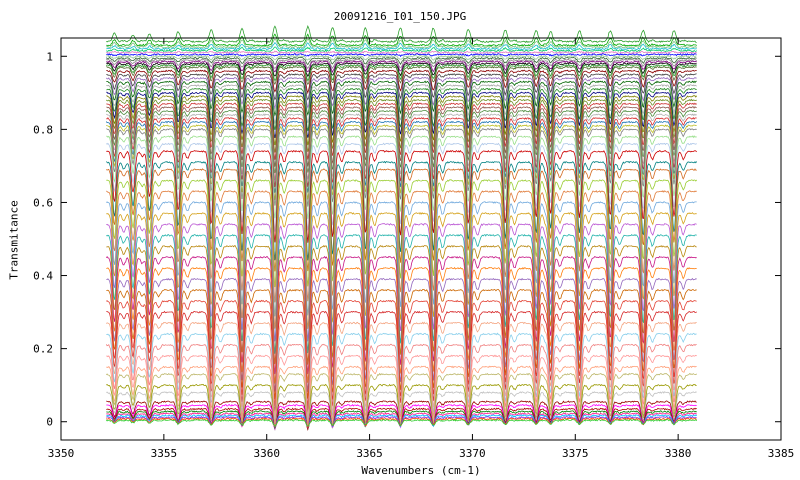 The image size is (800, 480). What do you see at coordinates (164, 453) in the screenshot?
I see `x-tick-label: 3355` at bounding box center [164, 453].